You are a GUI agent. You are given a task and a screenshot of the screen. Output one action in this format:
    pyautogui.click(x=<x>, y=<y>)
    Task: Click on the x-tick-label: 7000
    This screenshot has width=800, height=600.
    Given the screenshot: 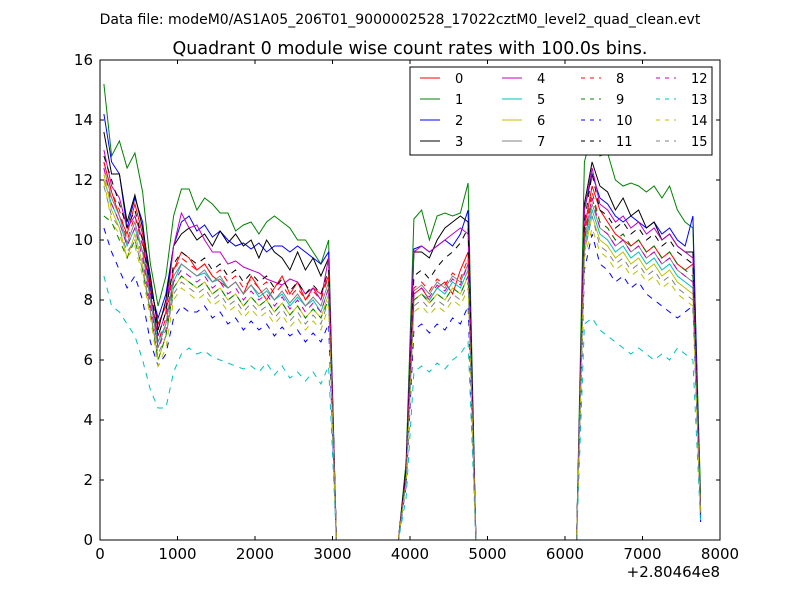 What is the action you would take?
    pyautogui.click(x=642, y=554)
    